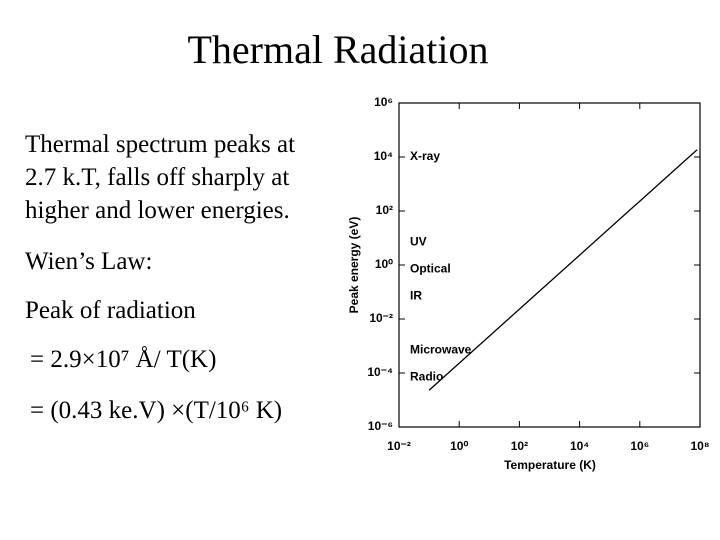 The height and width of the screenshot is (540, 720). I want to click on region-label: Microwave, so click(441, 349).